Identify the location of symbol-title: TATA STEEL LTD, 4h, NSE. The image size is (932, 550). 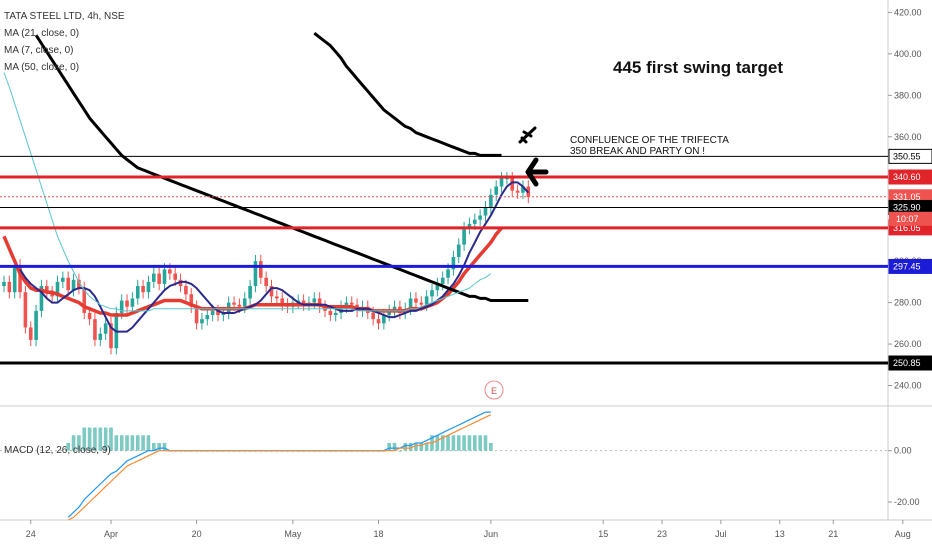
(64, 16).